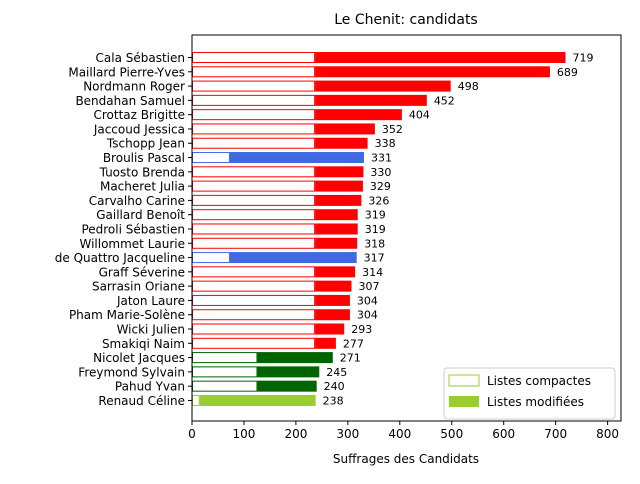  I want to click on candidate-label: Tschopp Jean, so click(145, 144).